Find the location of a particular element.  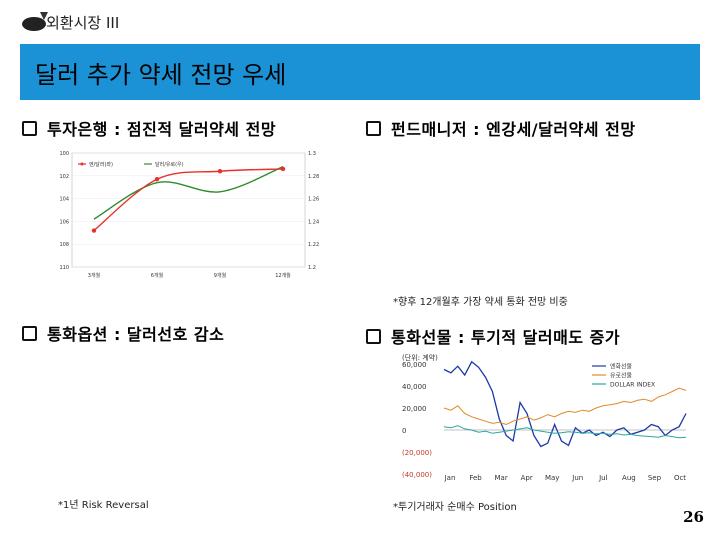

y-tick-label: 40,000 is located at coordinates (414, 387).